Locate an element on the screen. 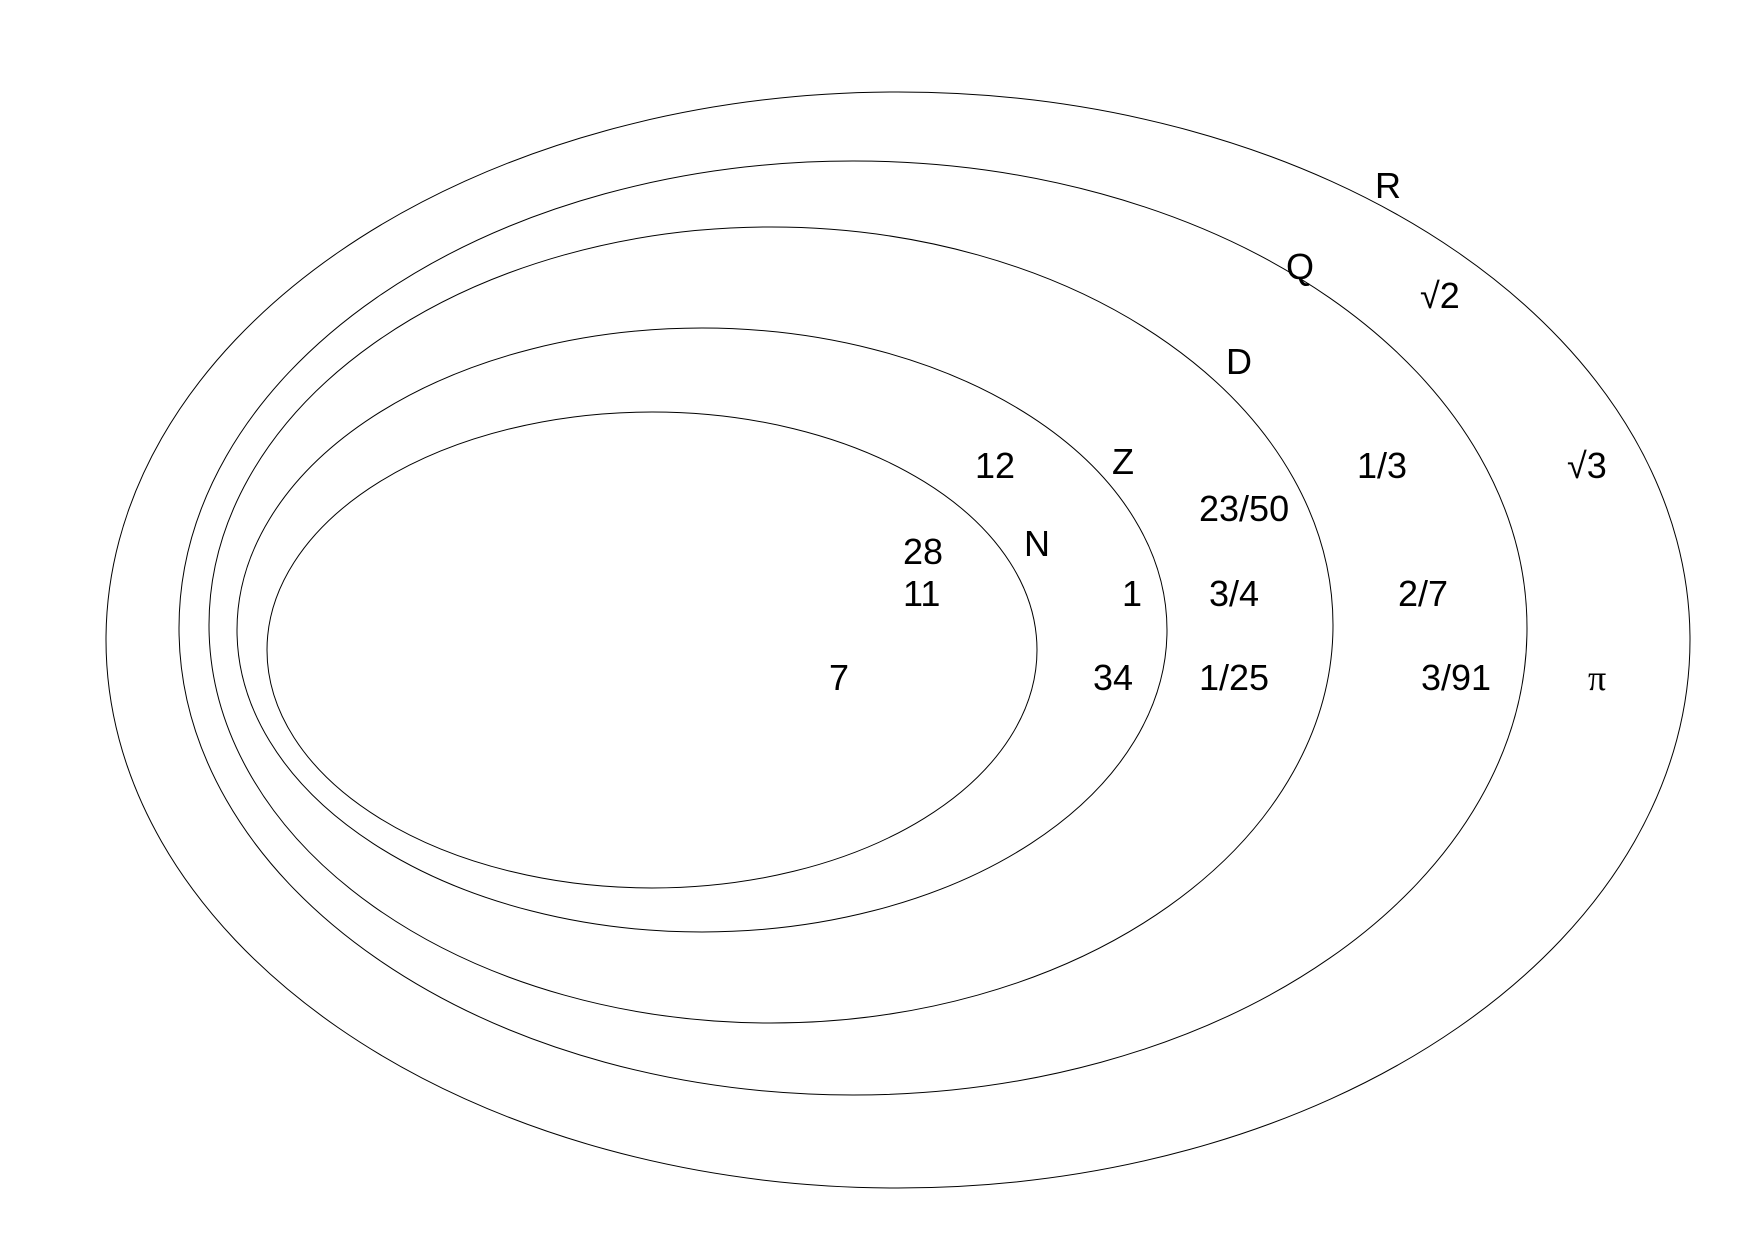 The height and width of the screenshot is (1240, 1755). element-23-50: 23/50 is located at coordinates (1244, 508).